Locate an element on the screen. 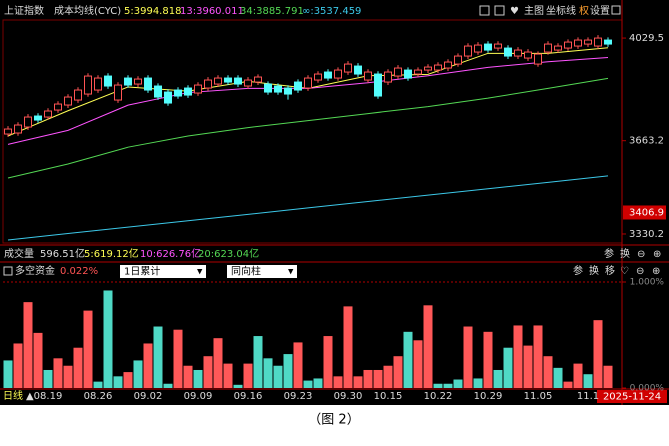 The height and width of the screenshot is (446, 669). icon-window is located at coordinates (616, 10).